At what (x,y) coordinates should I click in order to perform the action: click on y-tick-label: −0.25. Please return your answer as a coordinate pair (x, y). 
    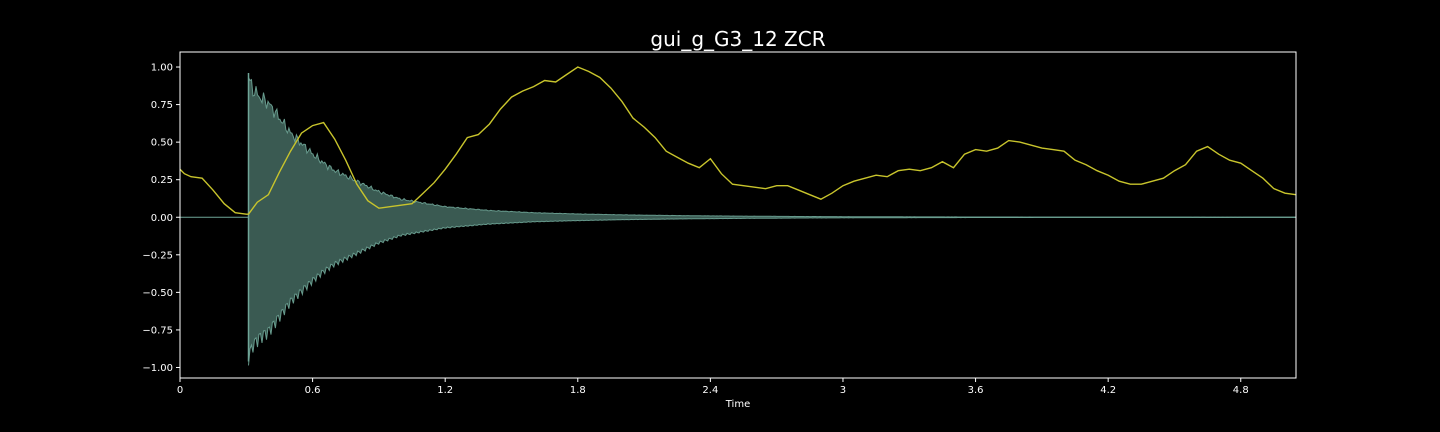
    Looking at the image, I should click on (157, 255).